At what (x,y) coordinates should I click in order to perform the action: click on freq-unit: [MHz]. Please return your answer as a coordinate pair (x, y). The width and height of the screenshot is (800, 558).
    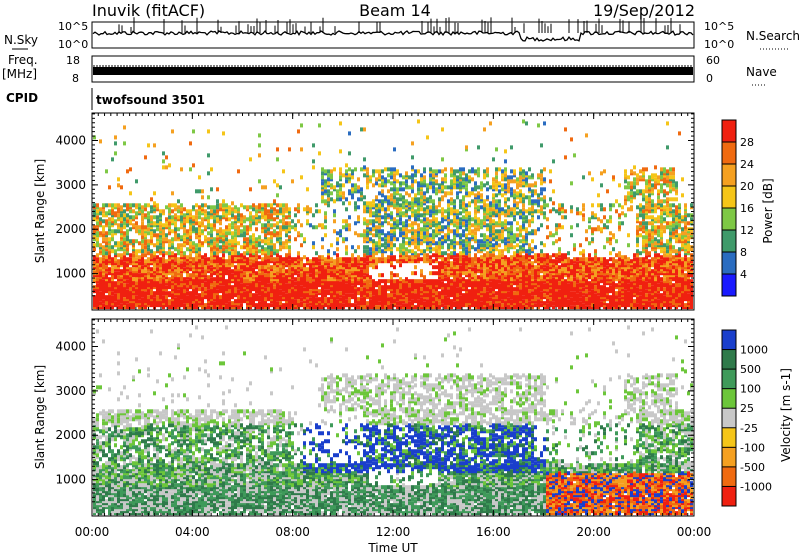
    Looking at the image, I should click on (19, 74).